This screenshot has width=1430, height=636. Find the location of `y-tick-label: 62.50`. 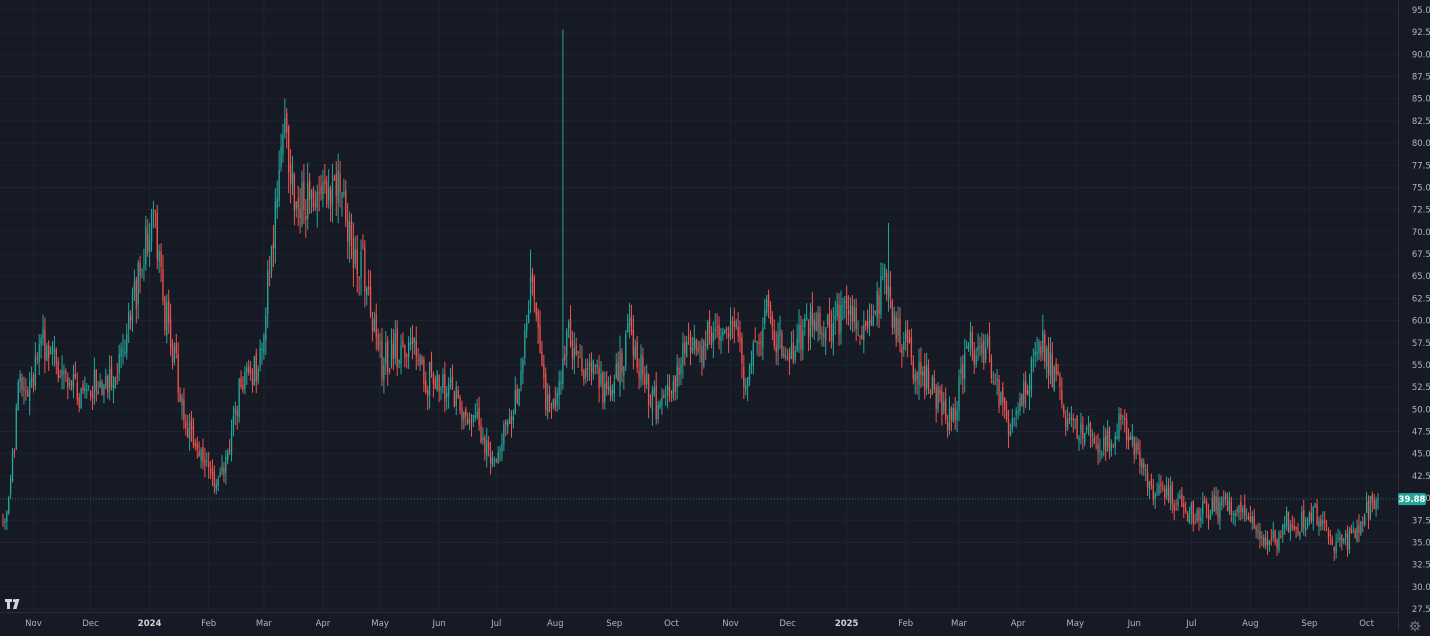

y-tick-label: 62.50 is located at coordinates (1421, 299).